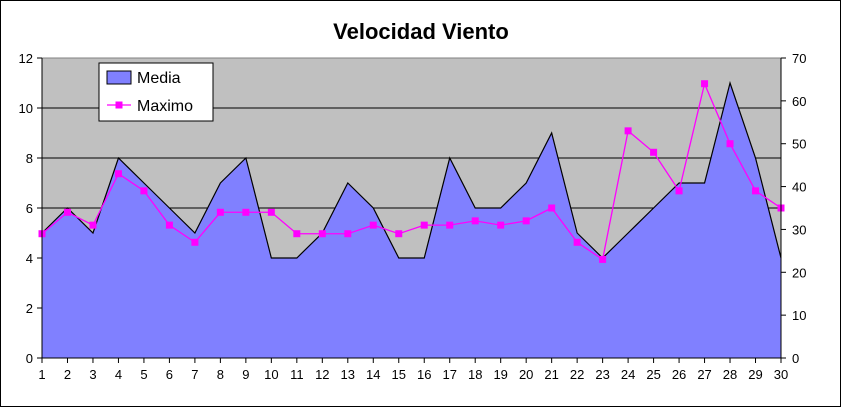 The height and width of the screenshot is (411, 841). Describe the element at coordinates (799, 101) in the screenshot. I see `y-right-tick-label: 60` at that location.